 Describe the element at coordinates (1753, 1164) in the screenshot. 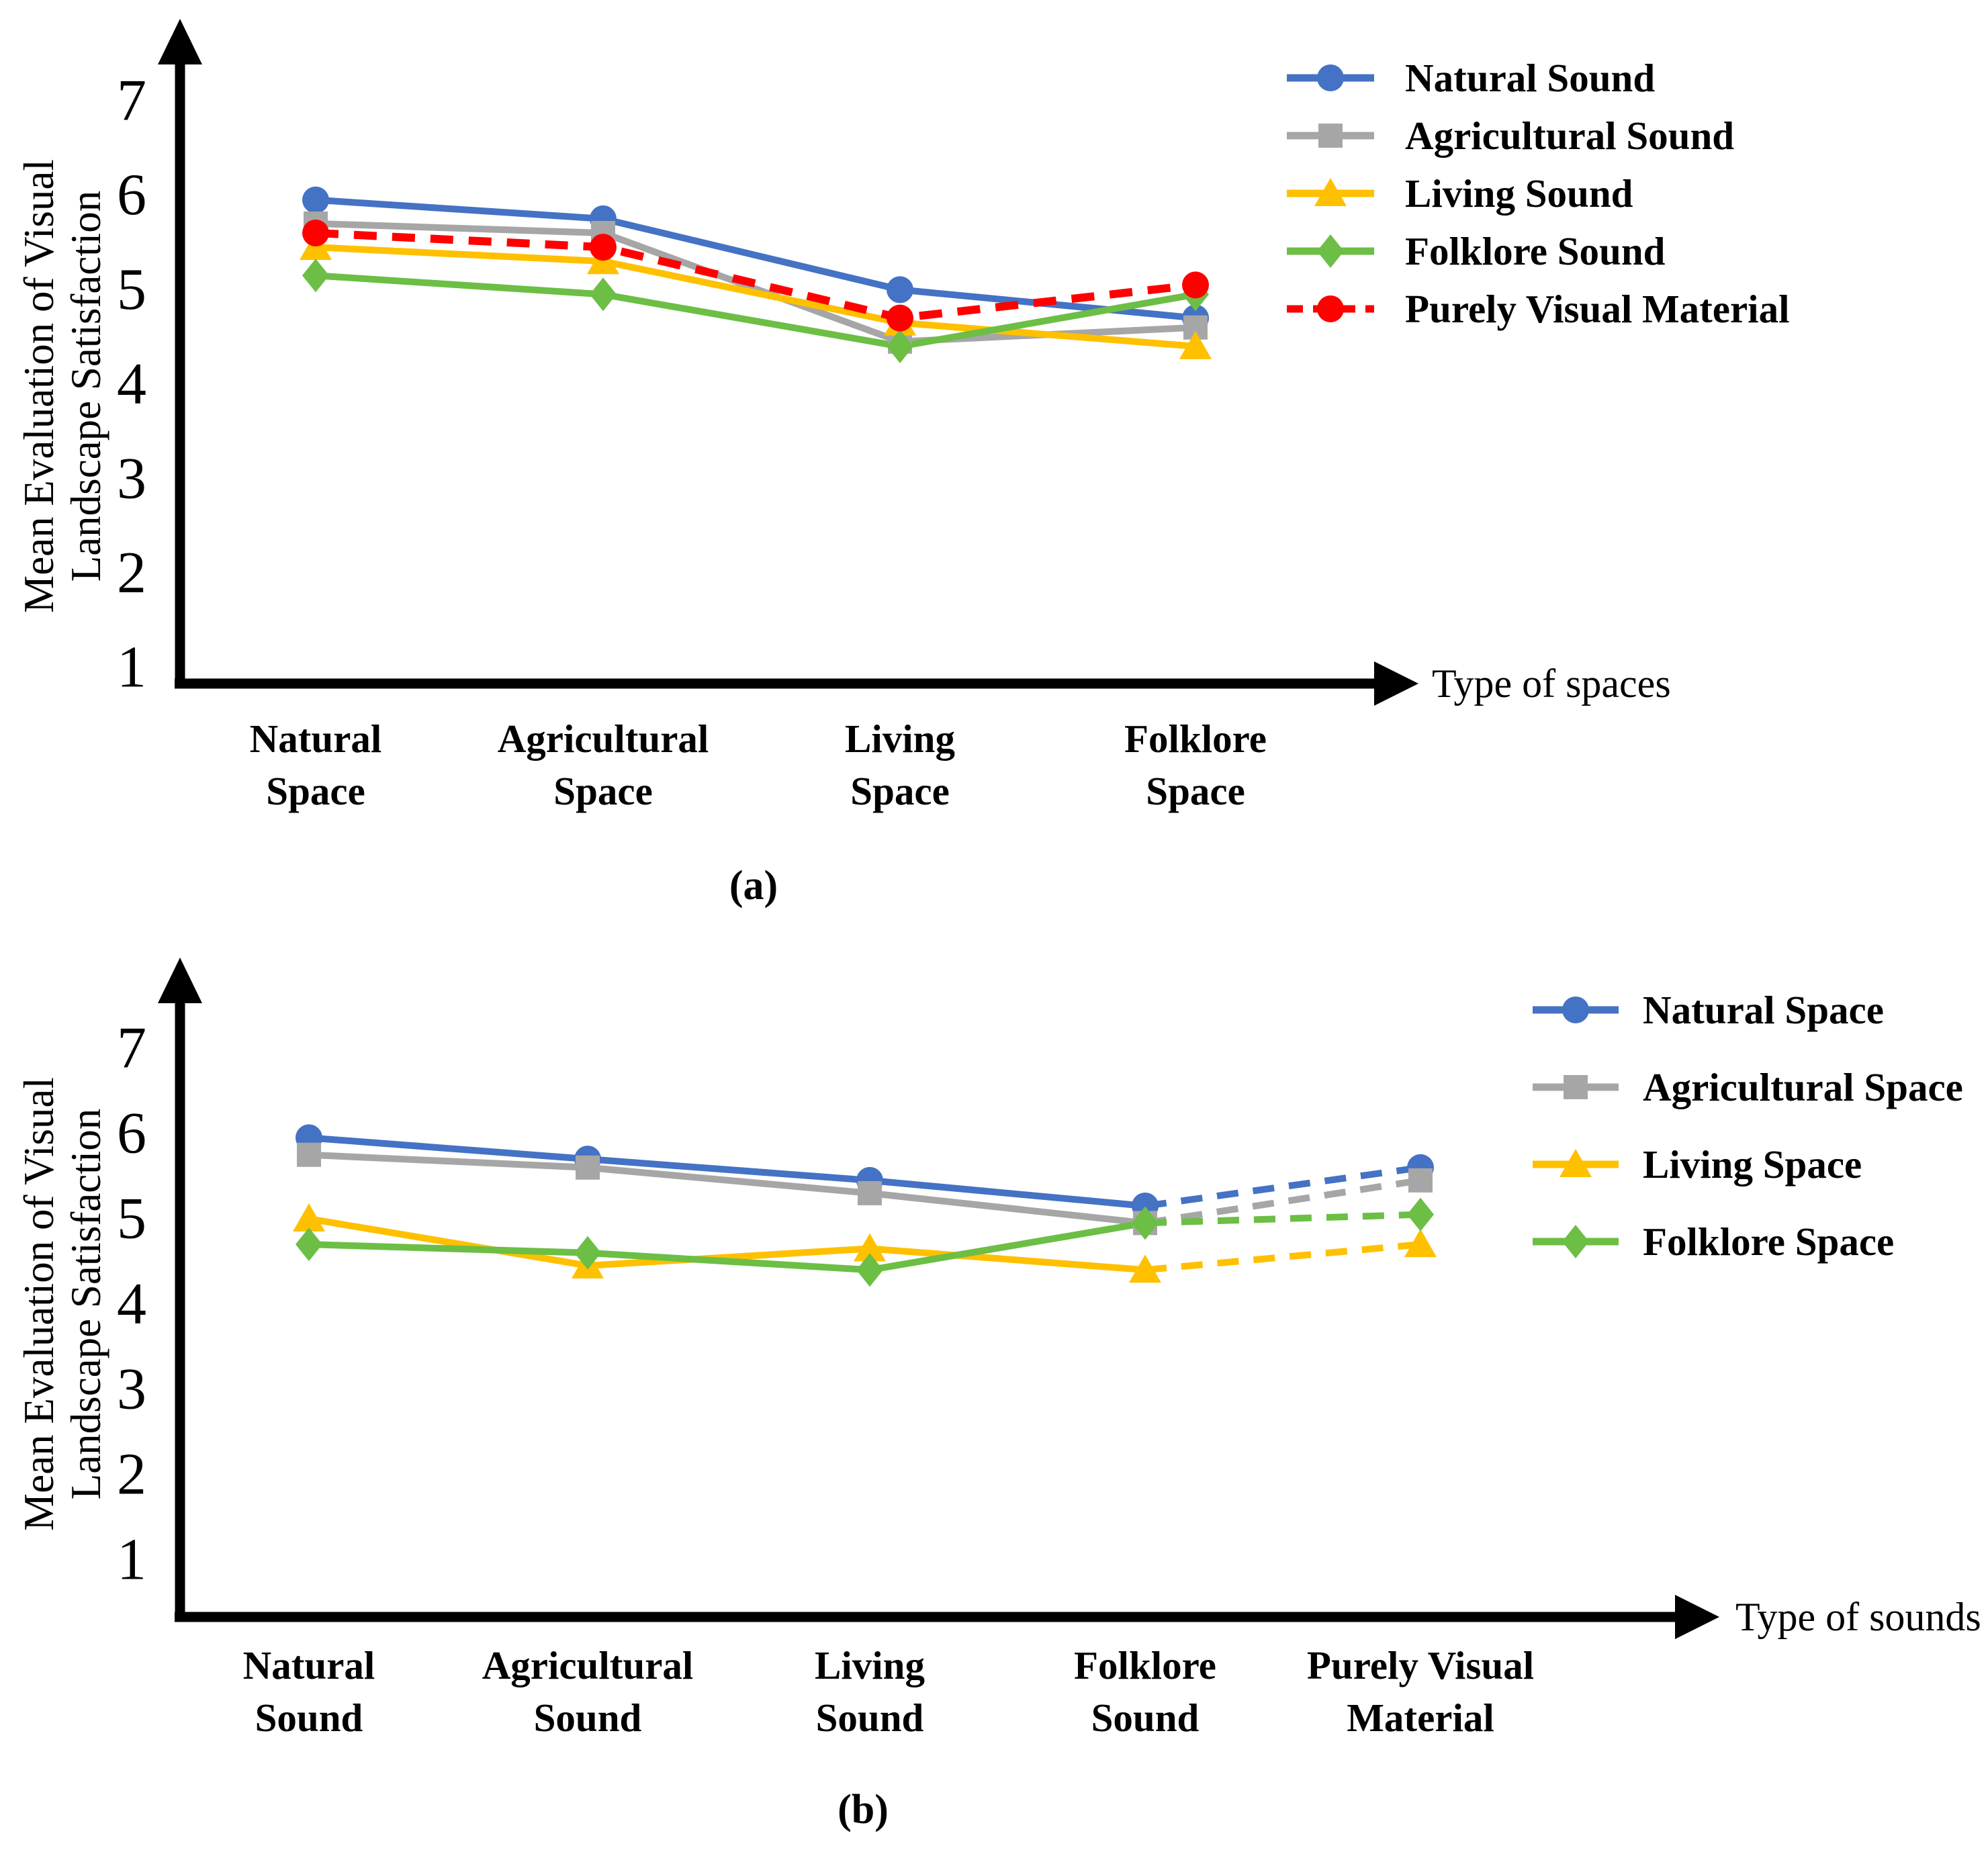

I see `legend-label-living-space: Living Space` at that location.